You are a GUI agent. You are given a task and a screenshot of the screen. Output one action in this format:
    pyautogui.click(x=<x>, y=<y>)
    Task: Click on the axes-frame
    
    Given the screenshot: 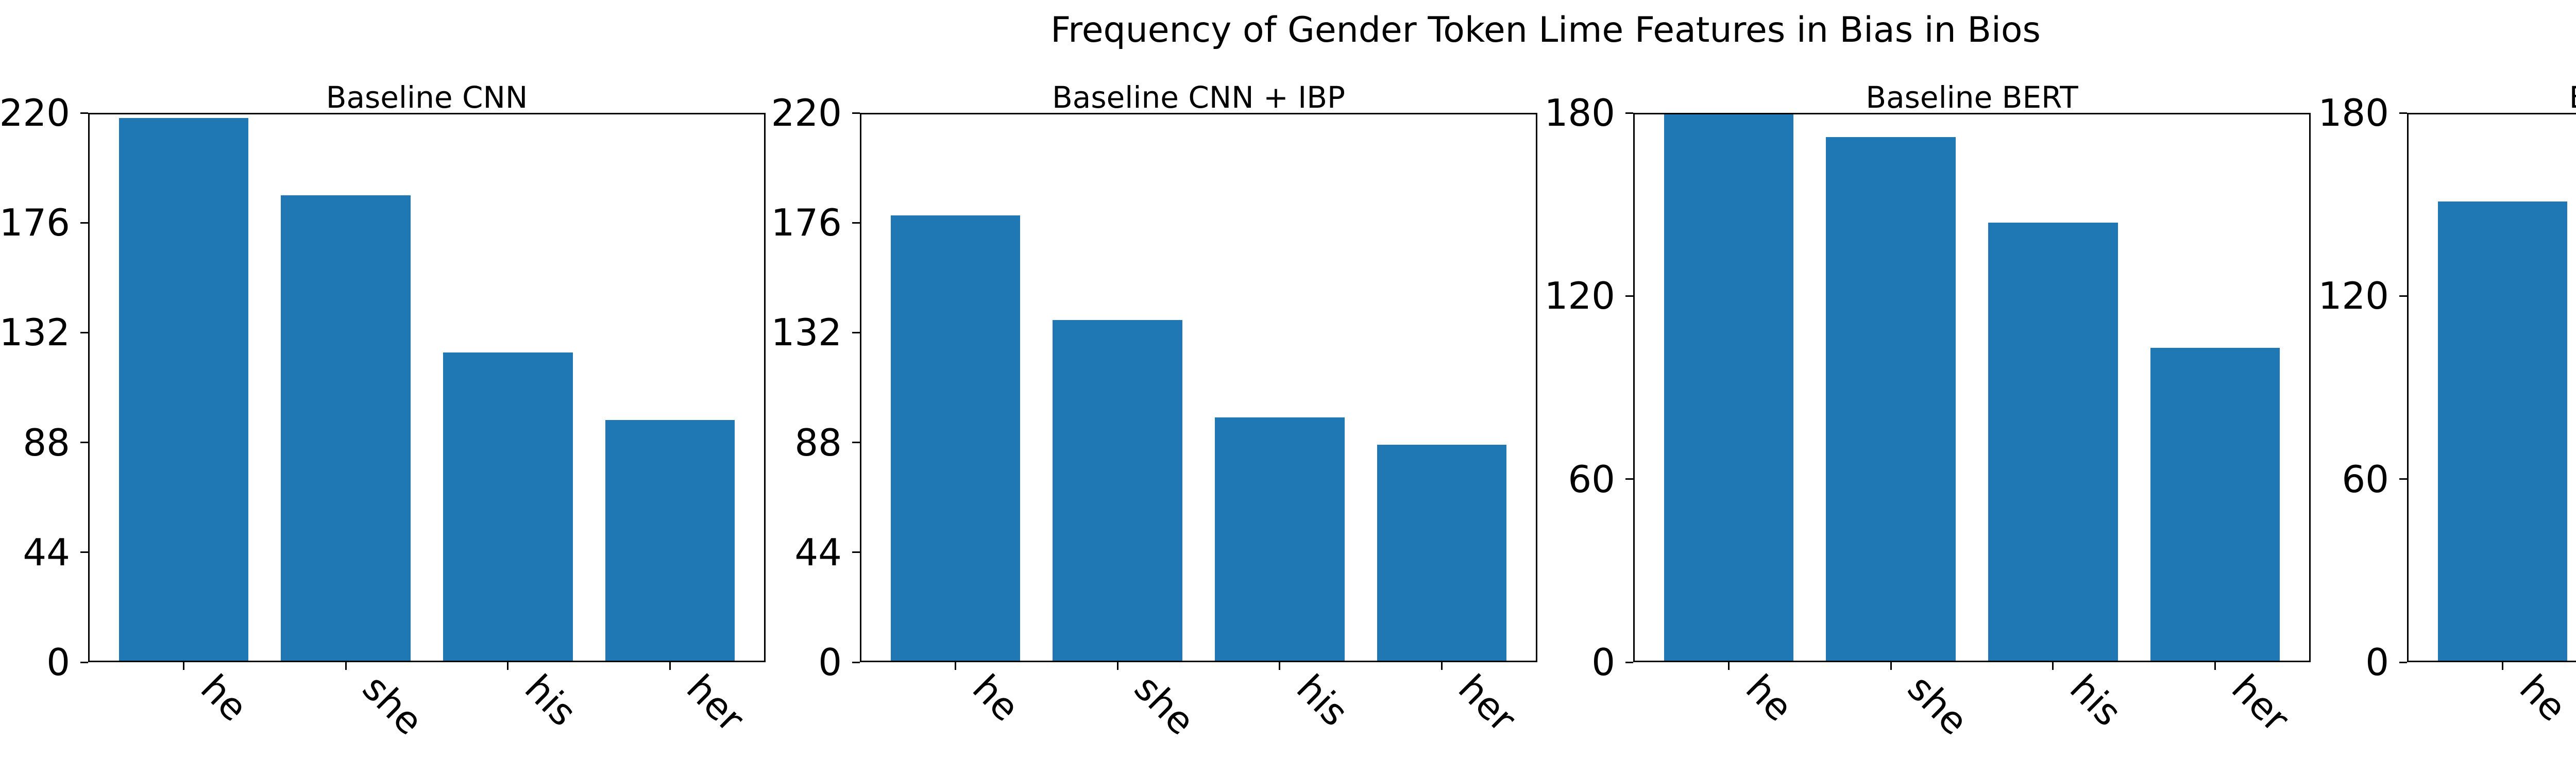 What is the action you would take?
    pyautogui.click(x=2491, y=387)
    